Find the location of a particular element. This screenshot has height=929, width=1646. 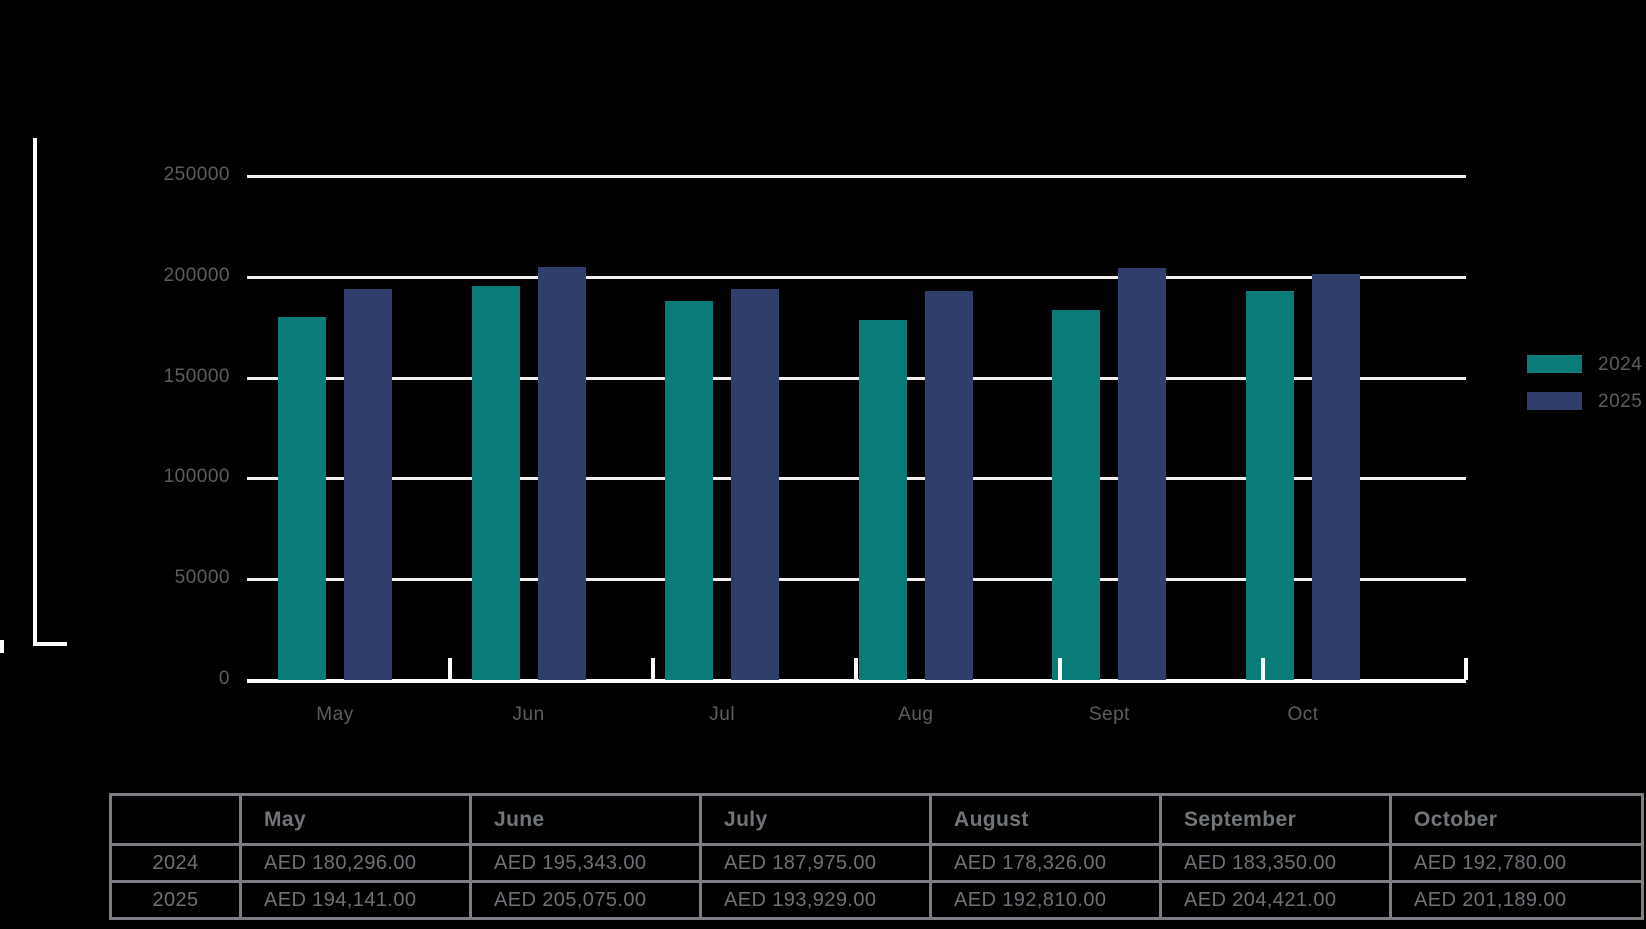

y-axis-foot is located at coordinates (50, 644).